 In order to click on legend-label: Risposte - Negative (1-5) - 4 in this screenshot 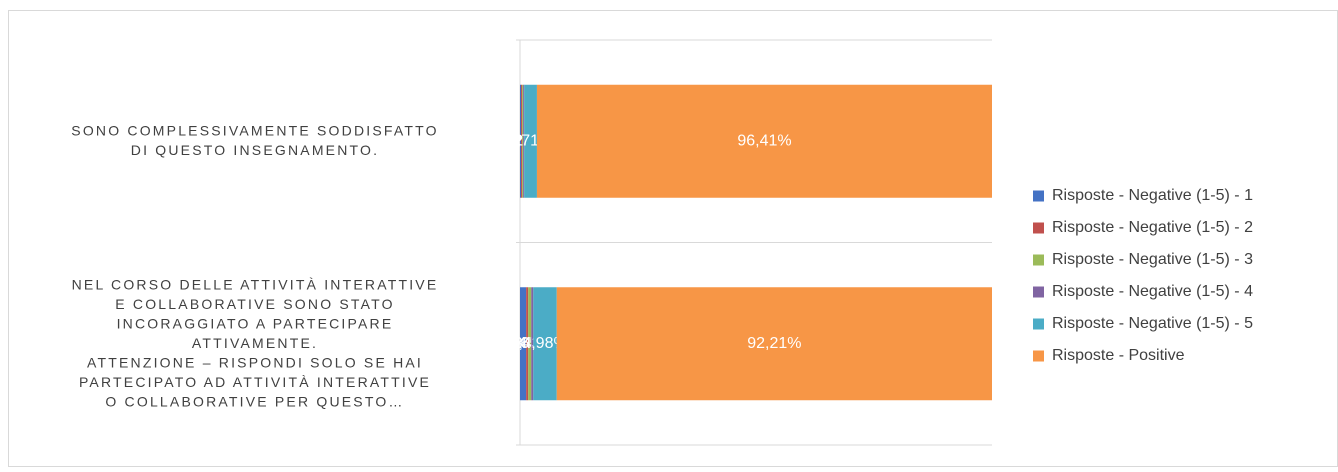, I will do `click(1152, 291)`.